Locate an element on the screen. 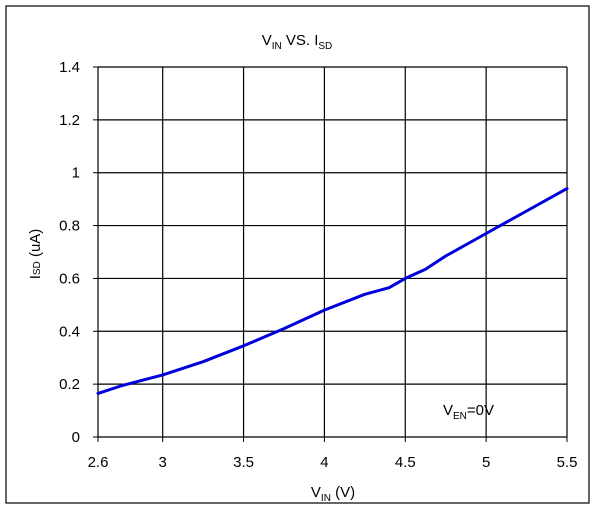 The height and width of the screenshot is (510, 594). x-tick-label: 2.6 is located at coordinates (98, 462).